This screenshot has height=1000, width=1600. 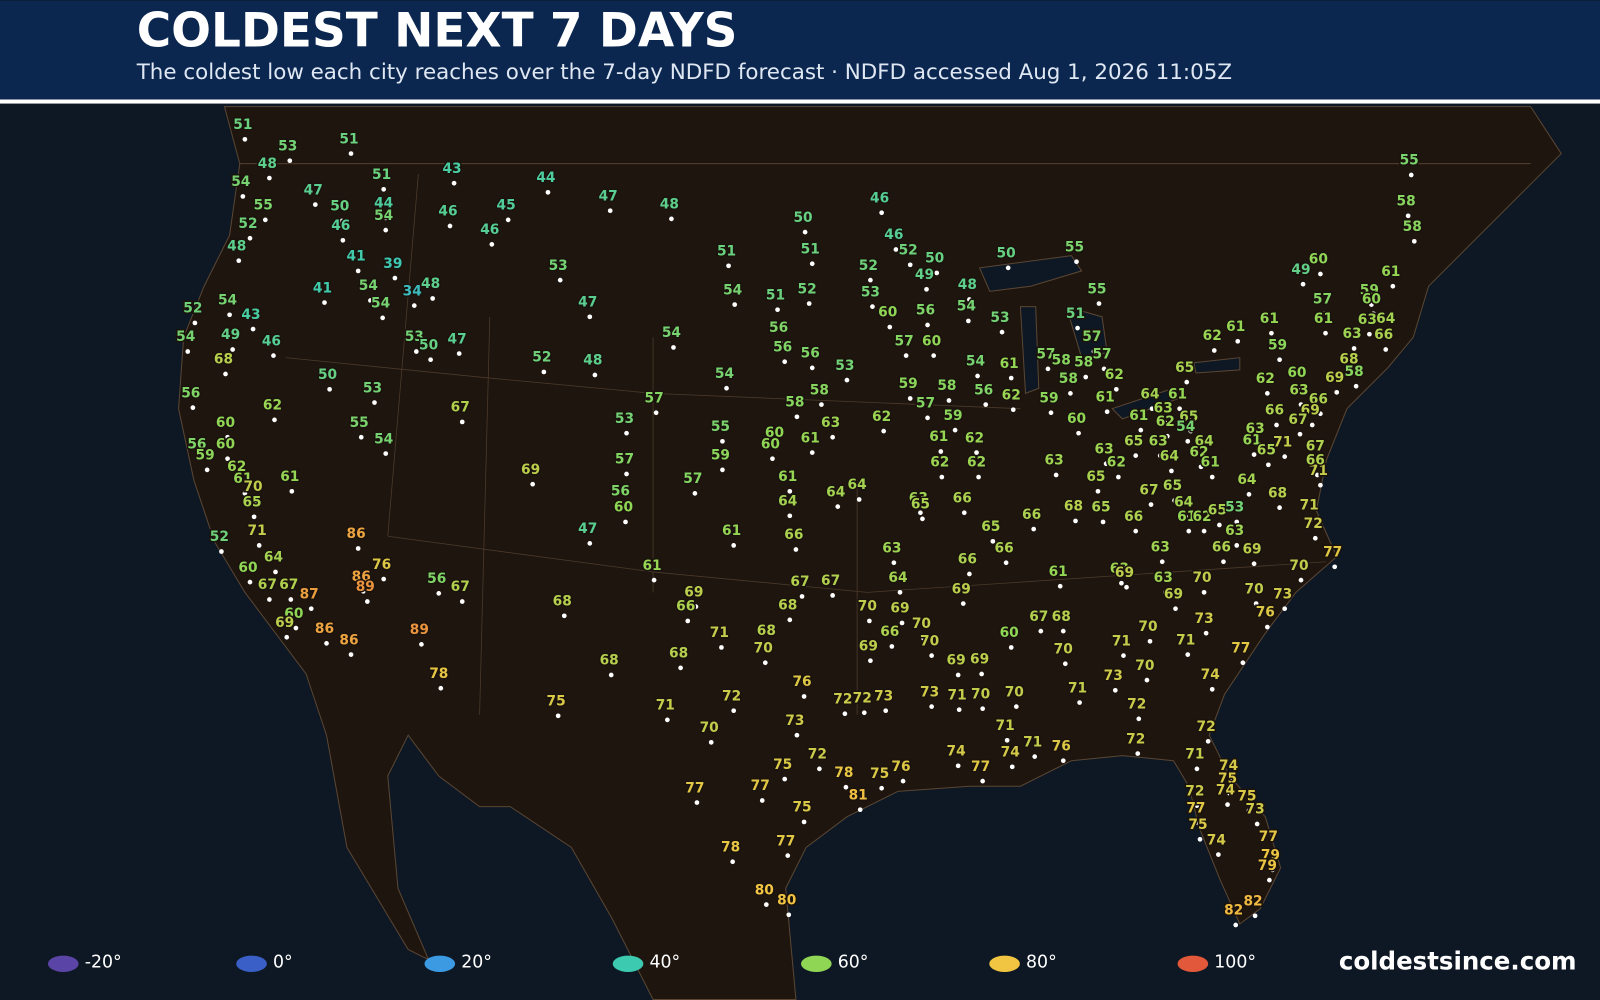 I want to click on city-low: 86, so click(x=324, y=629).